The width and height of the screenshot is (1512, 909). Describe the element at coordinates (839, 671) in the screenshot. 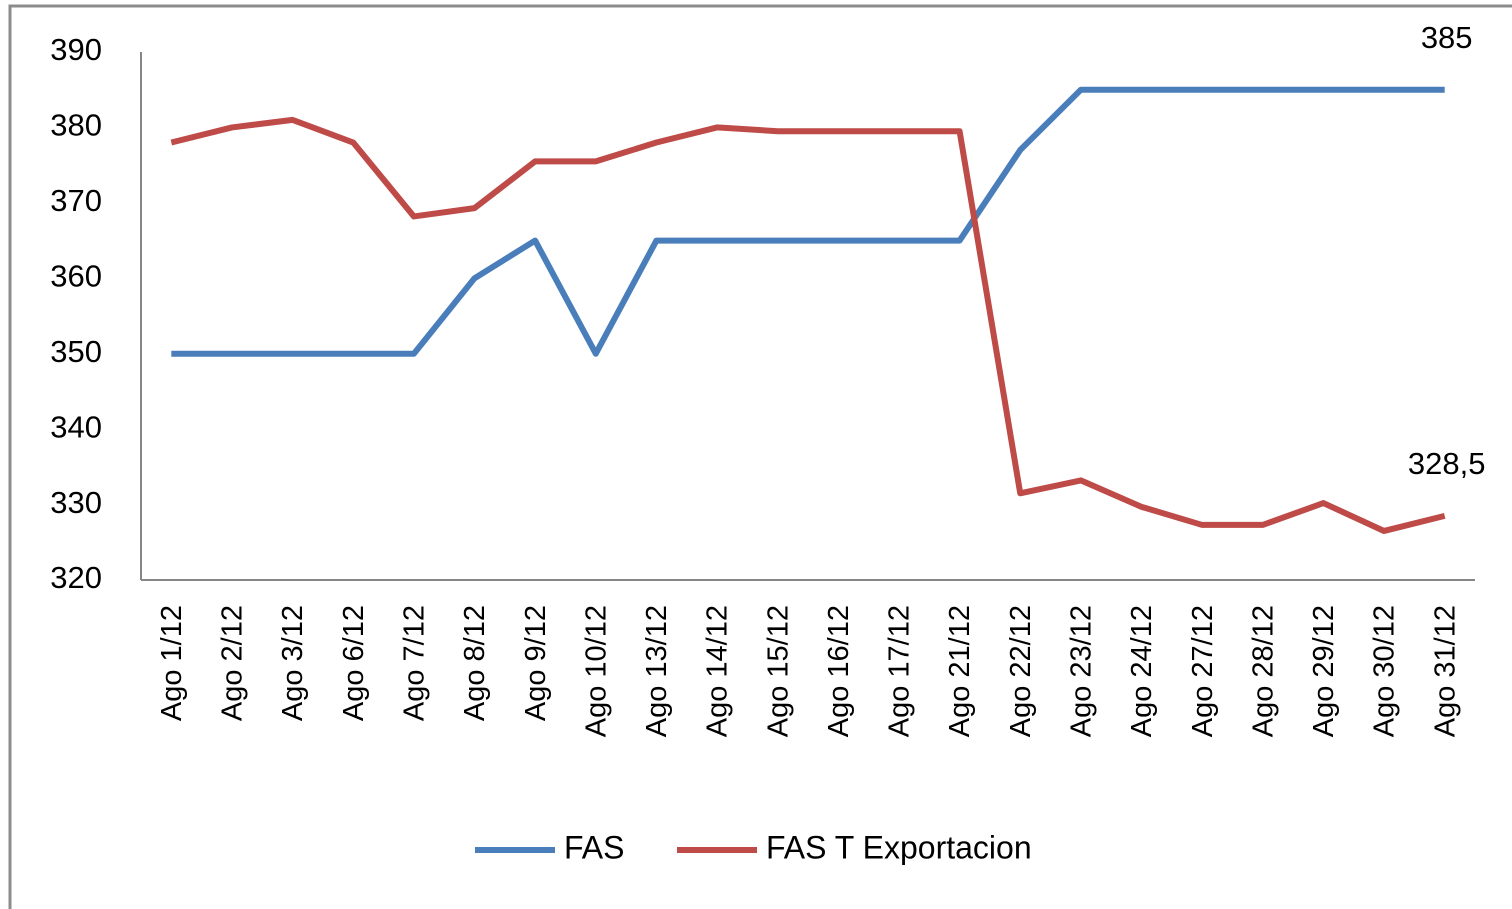

I see `x-tick-label: Ago 16/12` at that location.